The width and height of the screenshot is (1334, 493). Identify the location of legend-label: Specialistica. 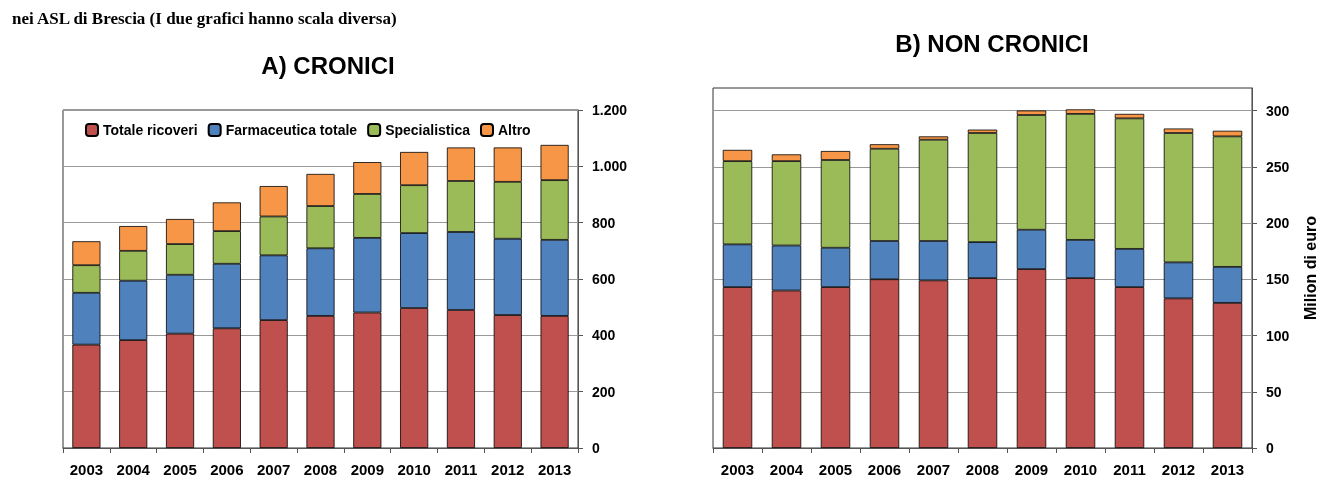
(428, 130).